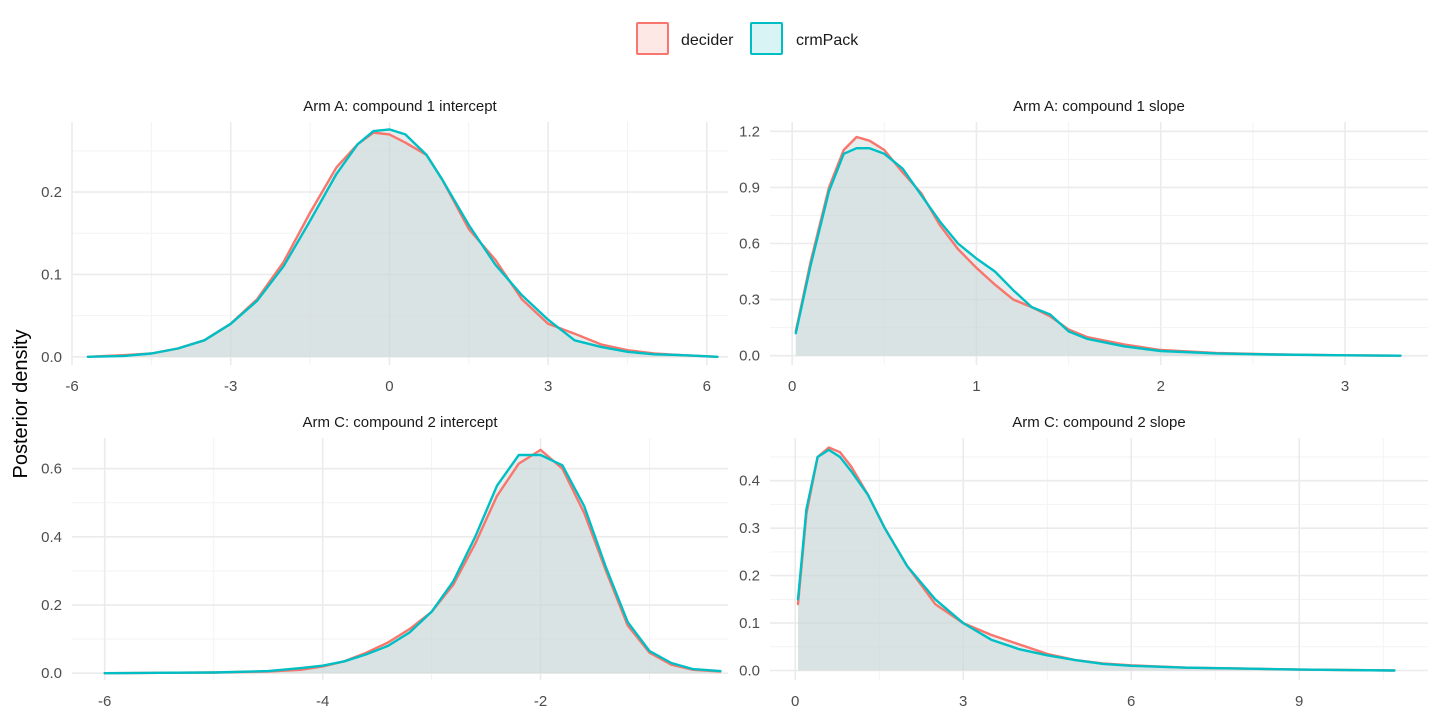  I want to click on density-line-decider, so click(412, 561).